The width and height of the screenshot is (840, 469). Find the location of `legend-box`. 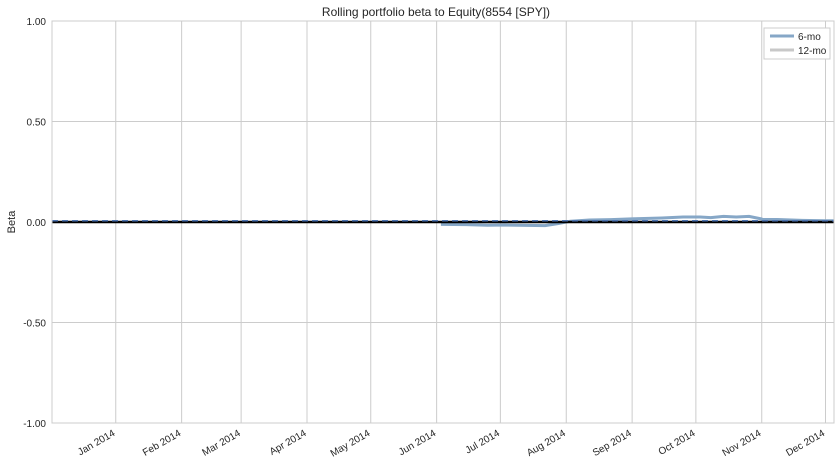

legend-box is located at coordinates (797, 43).